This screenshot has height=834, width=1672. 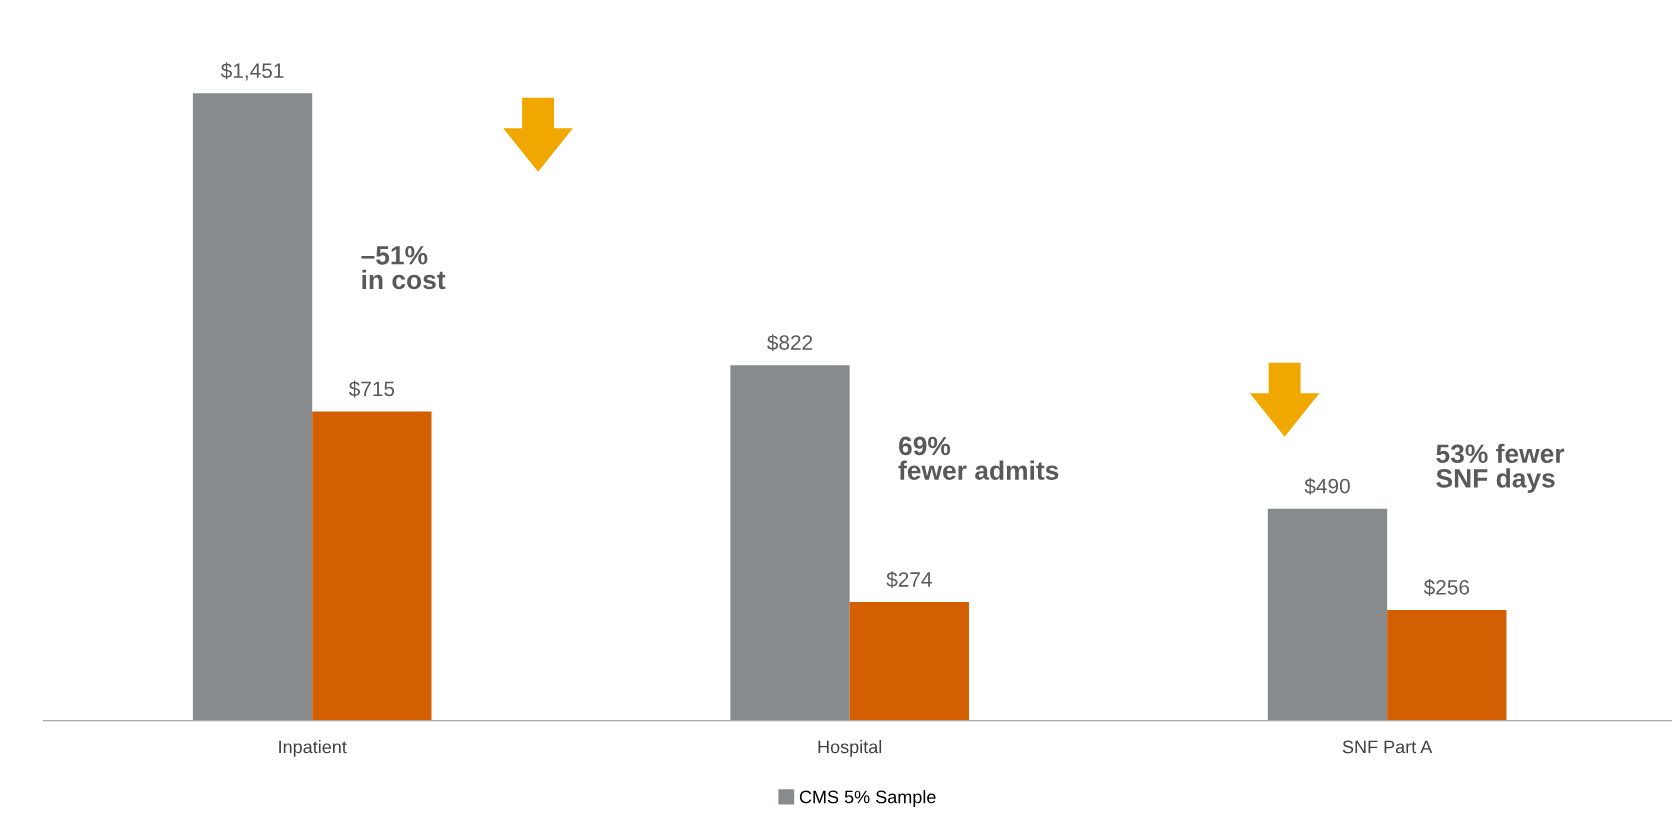 I want to click on x-tick-label: SNF Part A, so click(x=1387, y=747).